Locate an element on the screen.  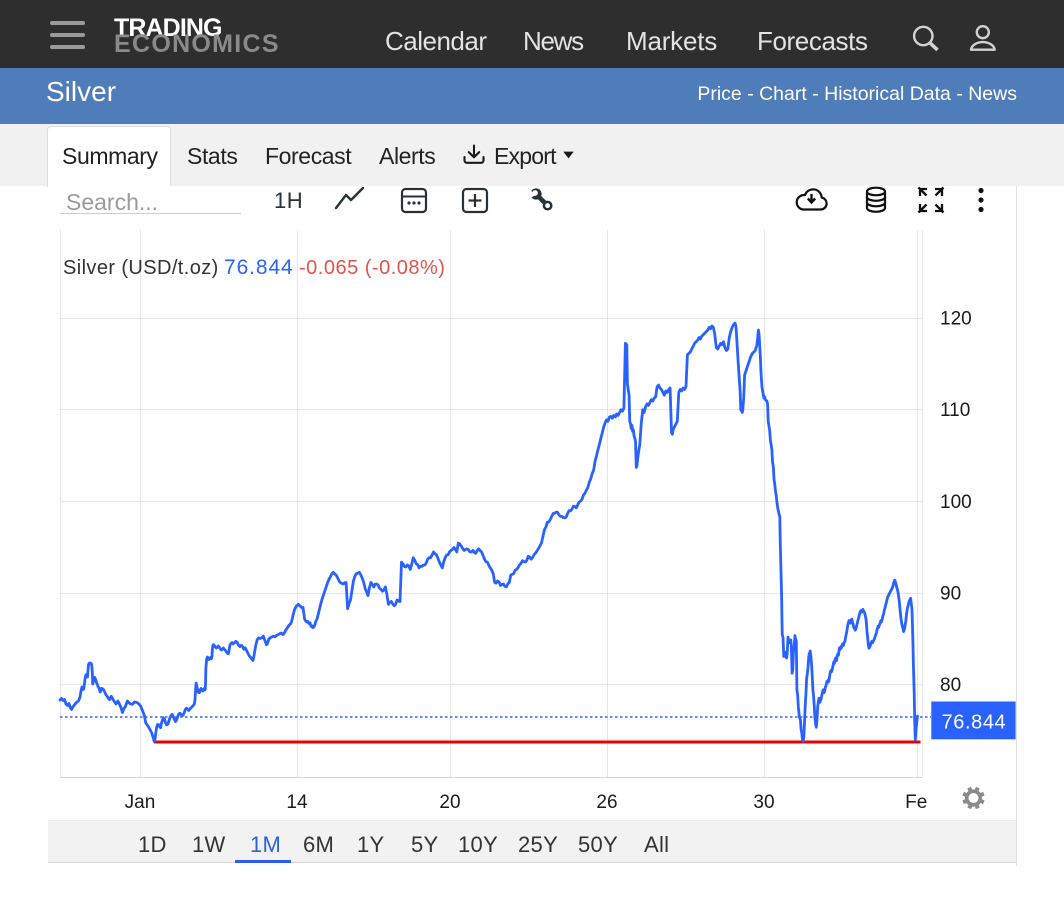
svg-text: 26 is located at coordinates (606, 802).